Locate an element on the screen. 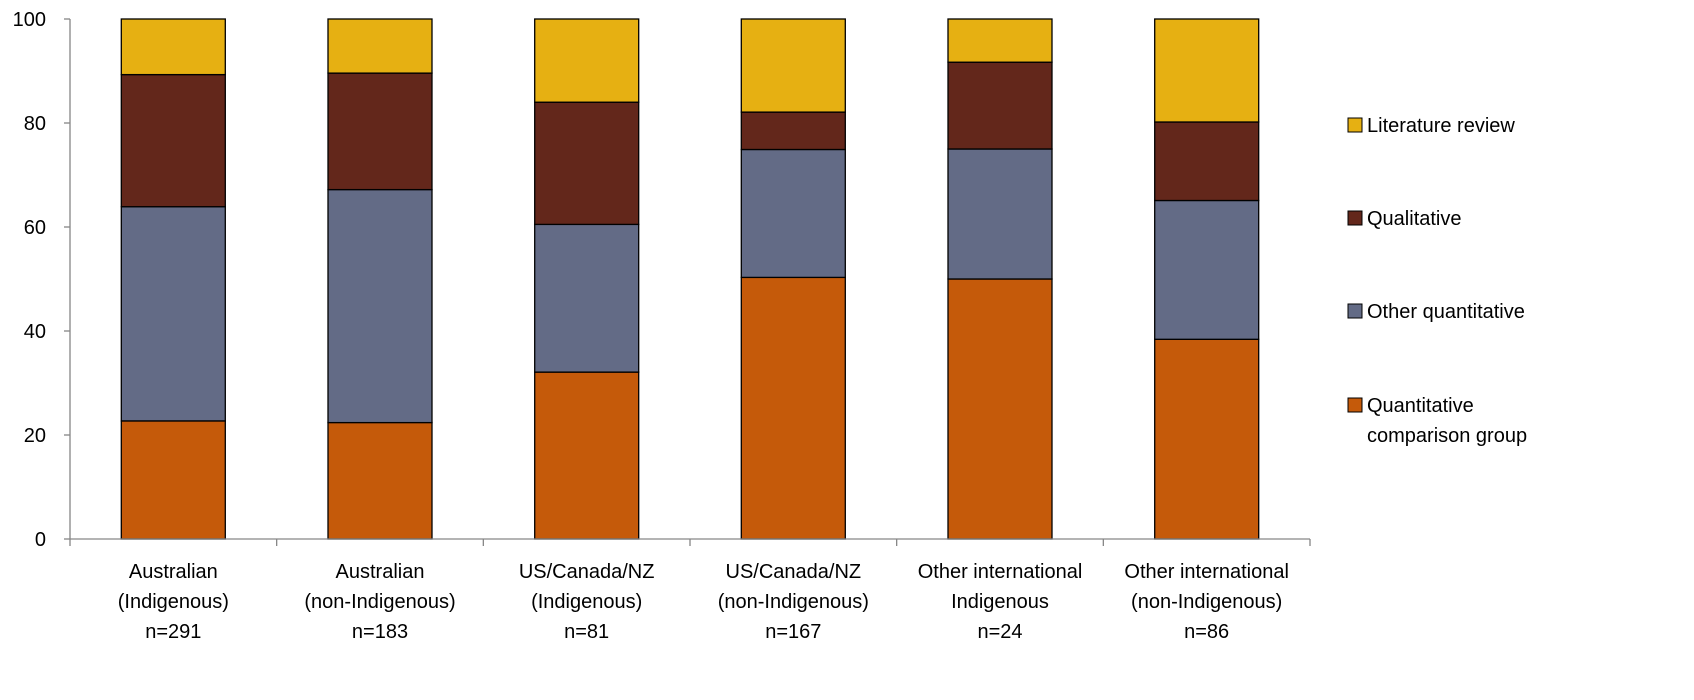 This screenshot has width=1694, height=700. legend-swatch-literature-review is located at coordinates (1355, 125).